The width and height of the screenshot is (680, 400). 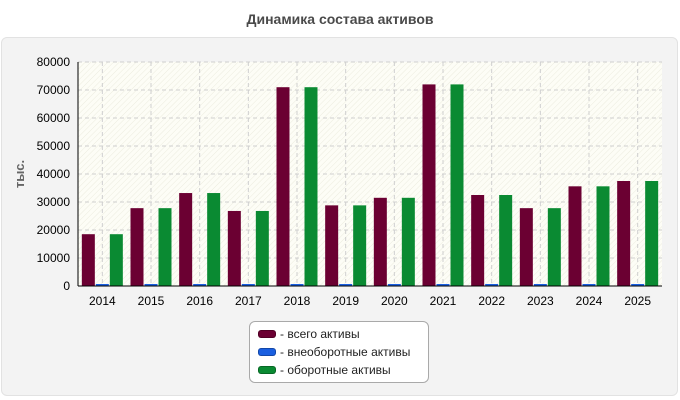 What do you see at coordinates (137, 247) in the screenshot?
I see `bar-2015-s0` at bounding box center [137, 247].